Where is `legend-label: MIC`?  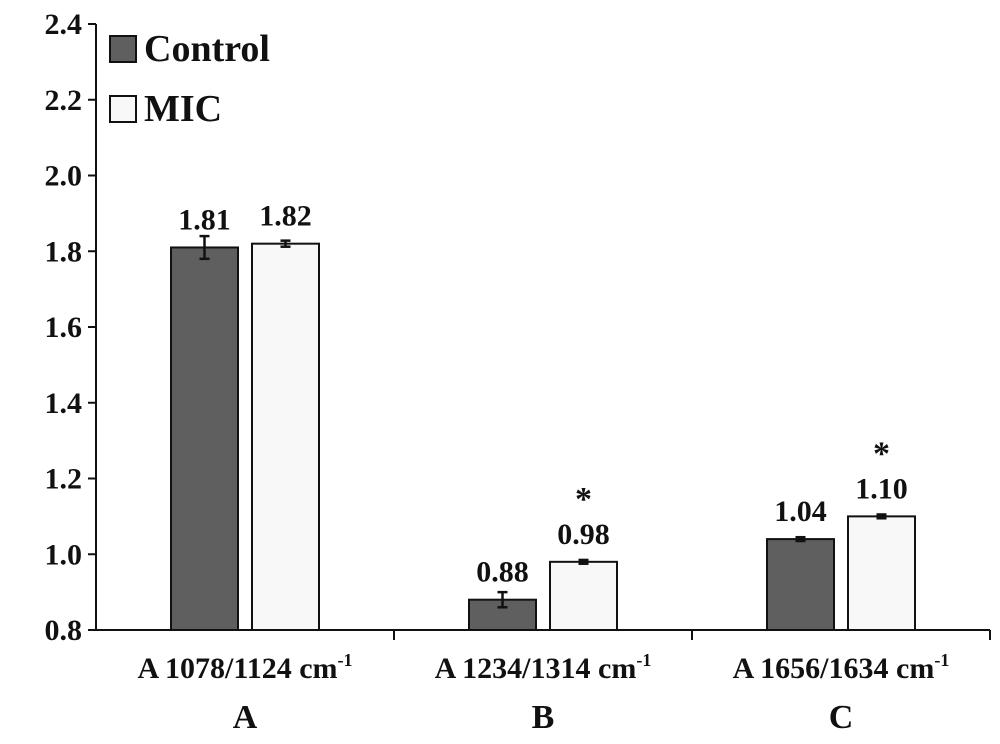 legend-label: MIC is located at coordinates (183, 109).